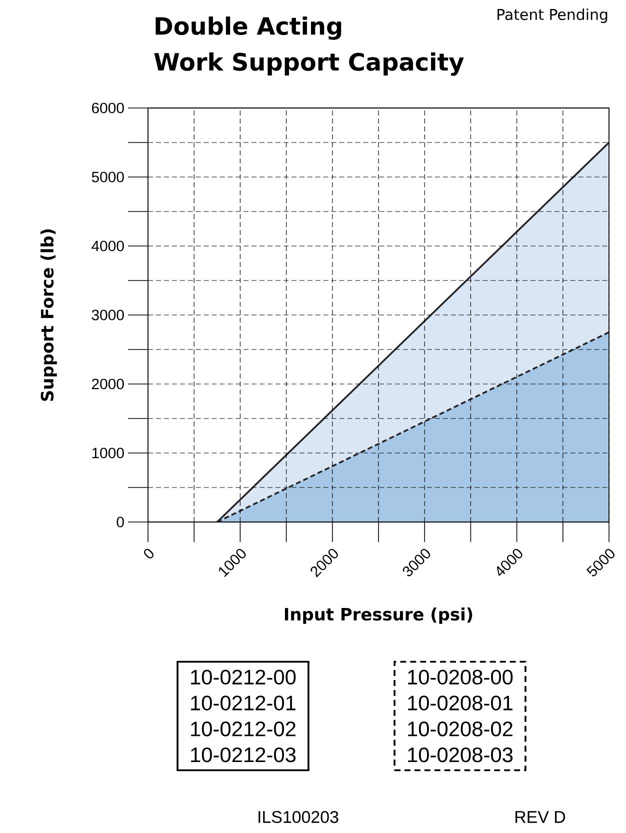 The width and height of the screenshot is (626, 833). What do you see at coordinates (460, 677) in the screenshot?
I see `text: 10-0208-00` at bounding box center [460, 677].